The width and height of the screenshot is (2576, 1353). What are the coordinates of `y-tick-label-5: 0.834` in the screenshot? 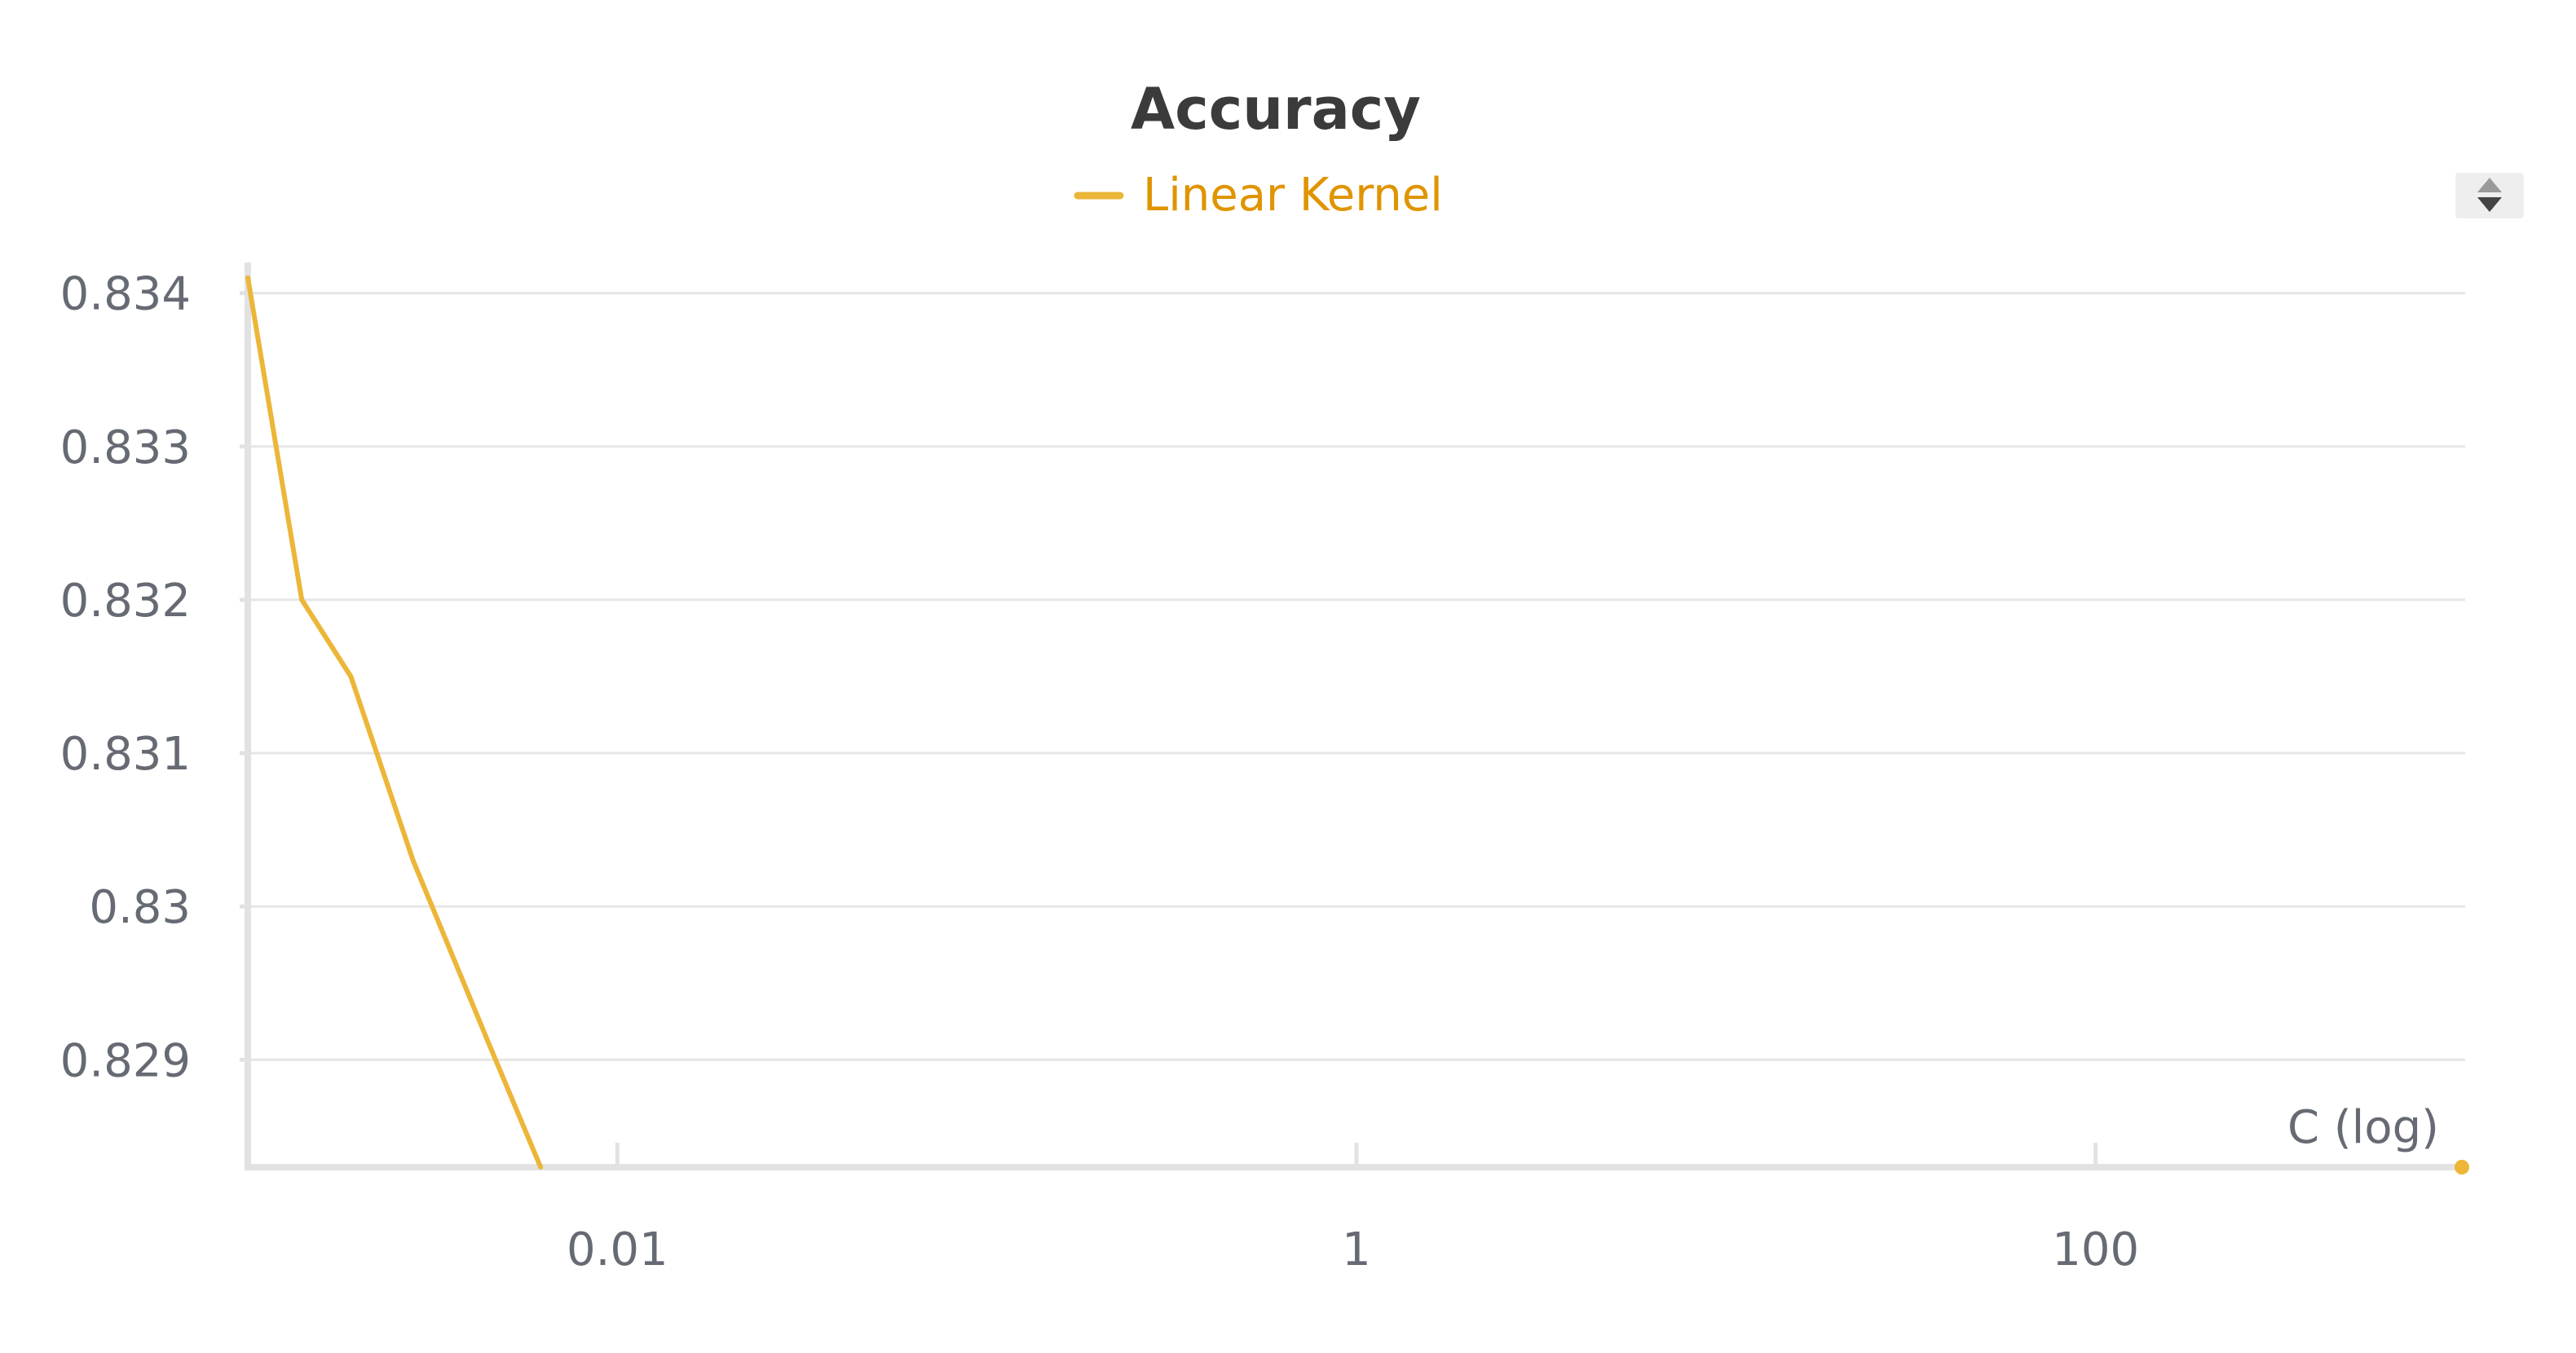 It's located at (125, 294).